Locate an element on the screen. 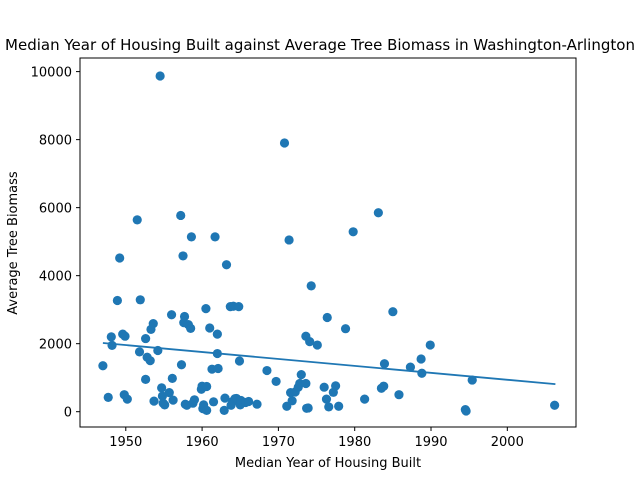 Image resolution: width=640 pixels, height=480 pixels. y-axis-label: Average Tree Biomass is located at coordinates (13, 243).